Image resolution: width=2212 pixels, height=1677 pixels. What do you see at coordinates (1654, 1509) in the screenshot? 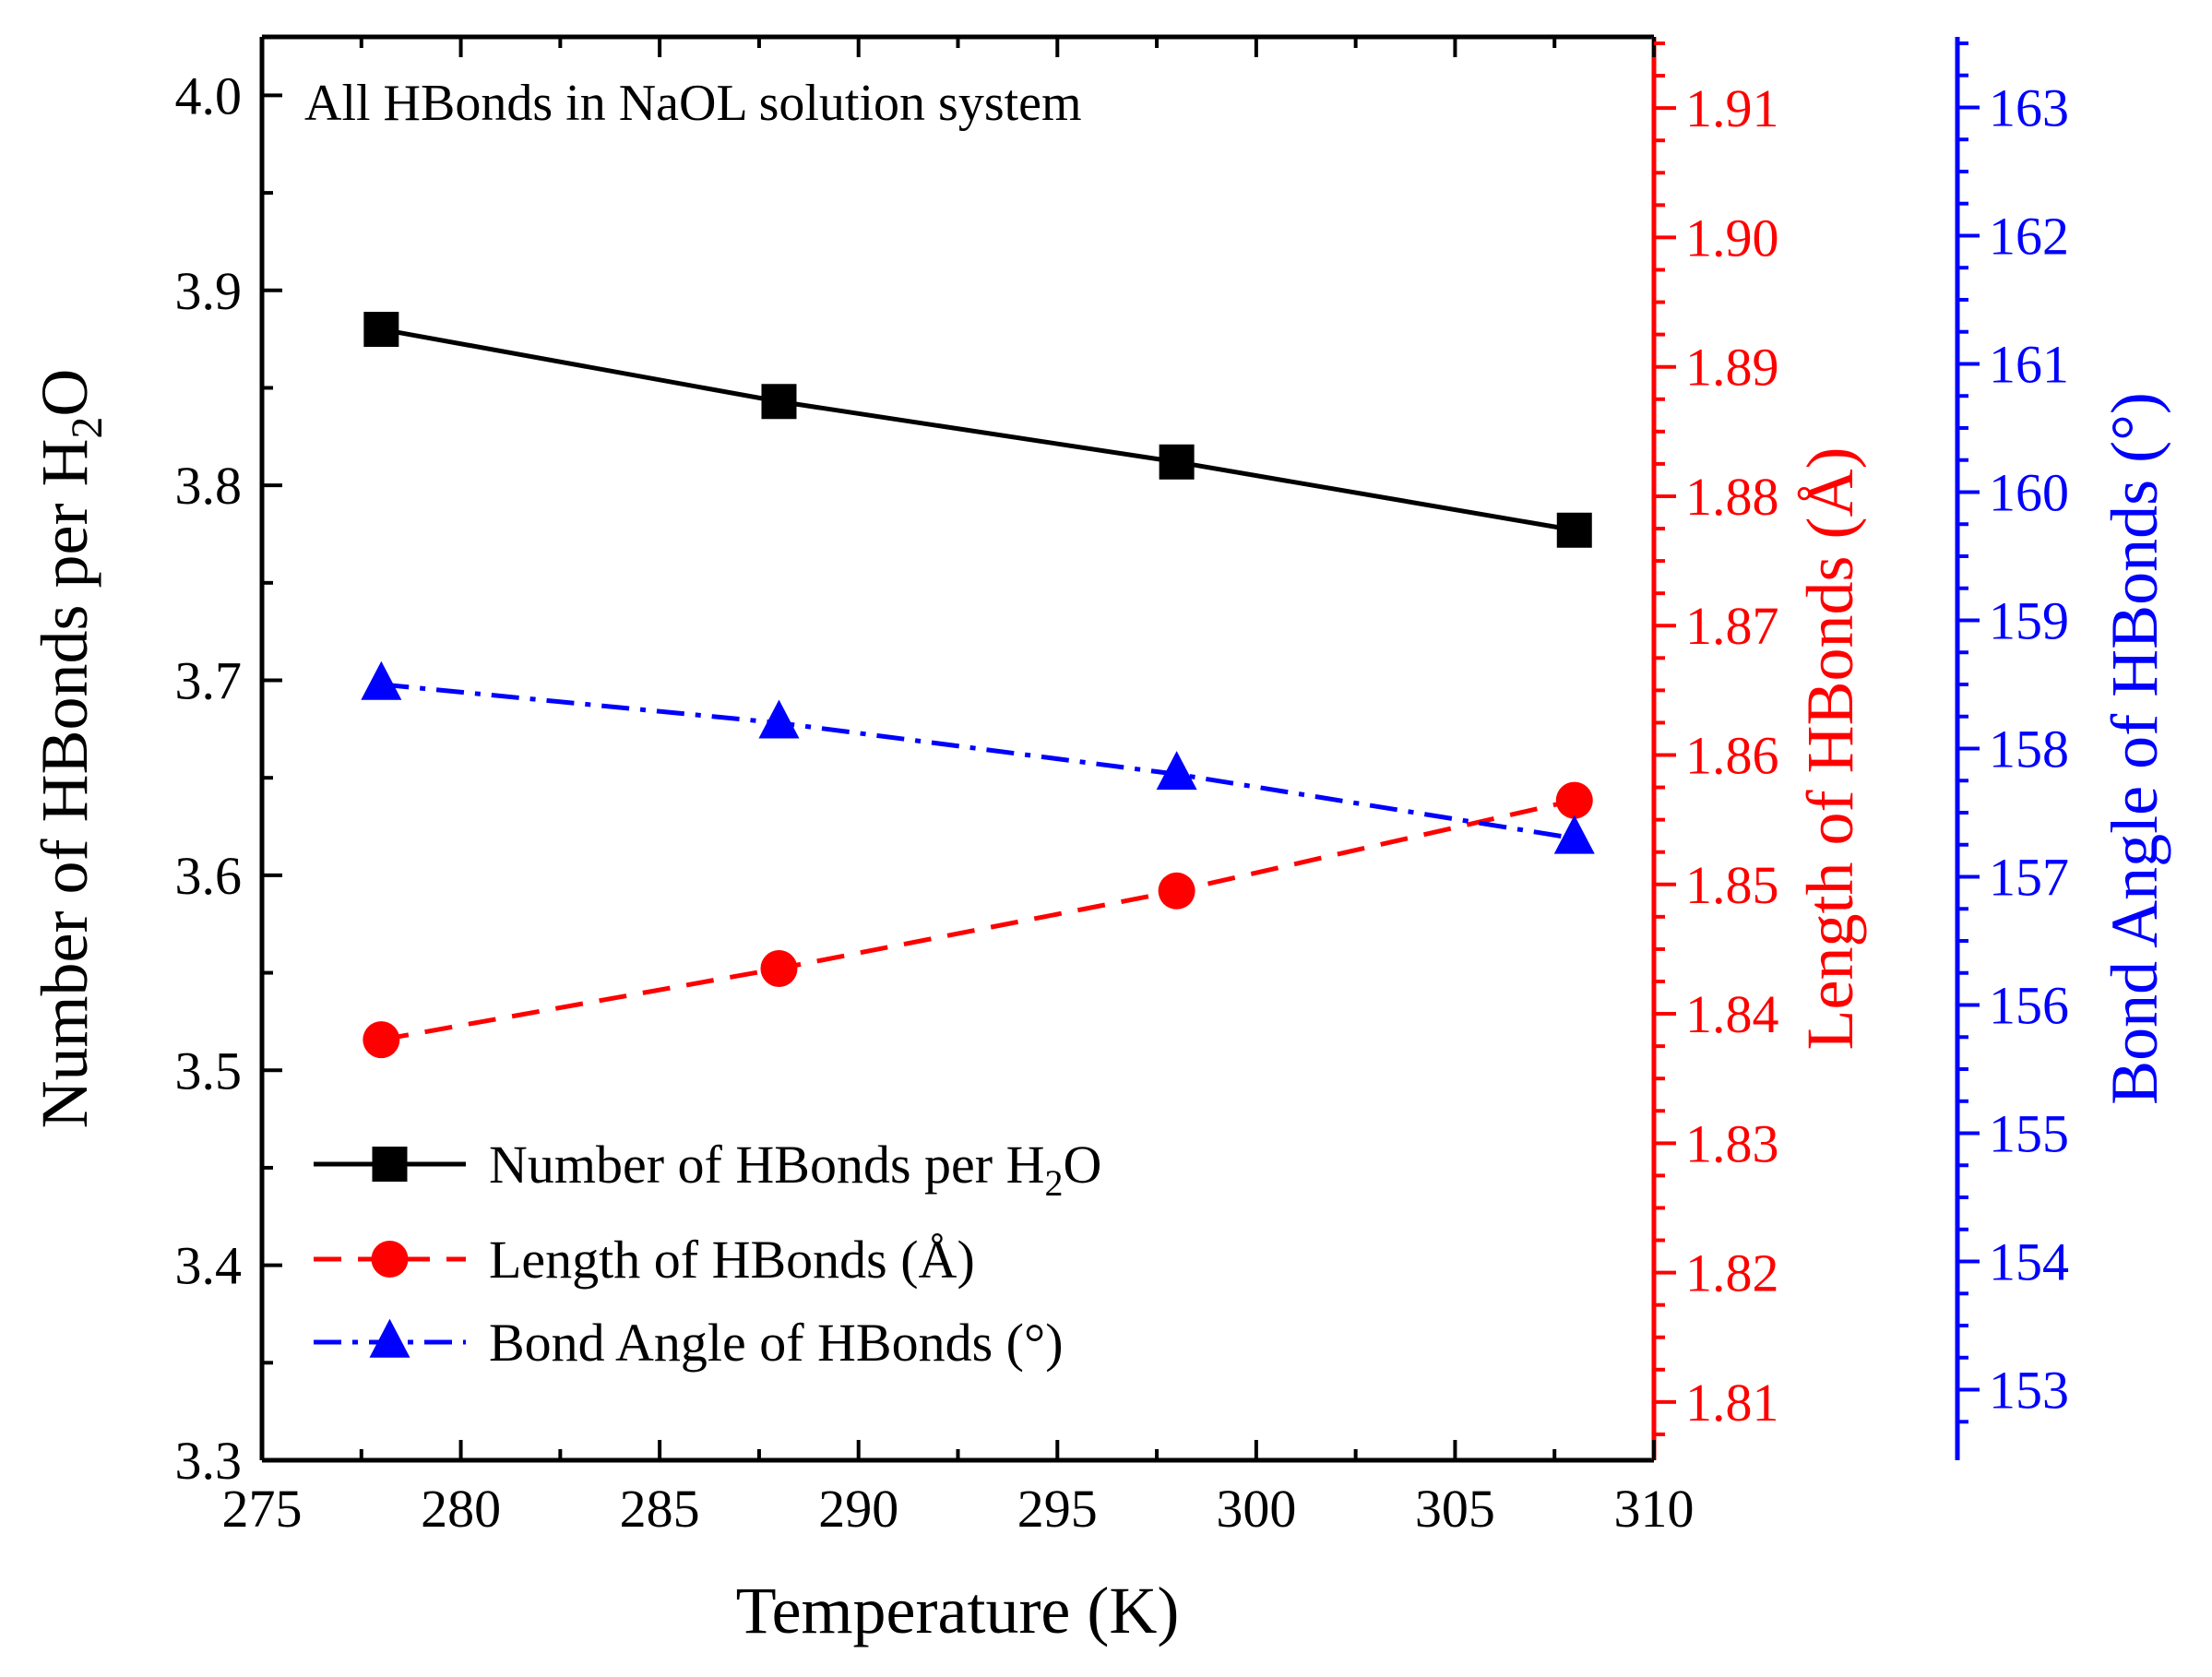
I see `x-tick-label: 310` at bounding box center [1654, 1509].